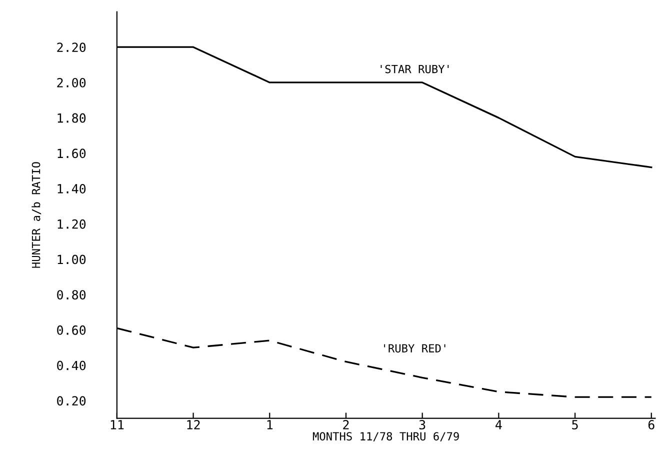  Describe the element at coordinates (270, 425) in the screenshot. I see `x-tick-label: 1` at that location.